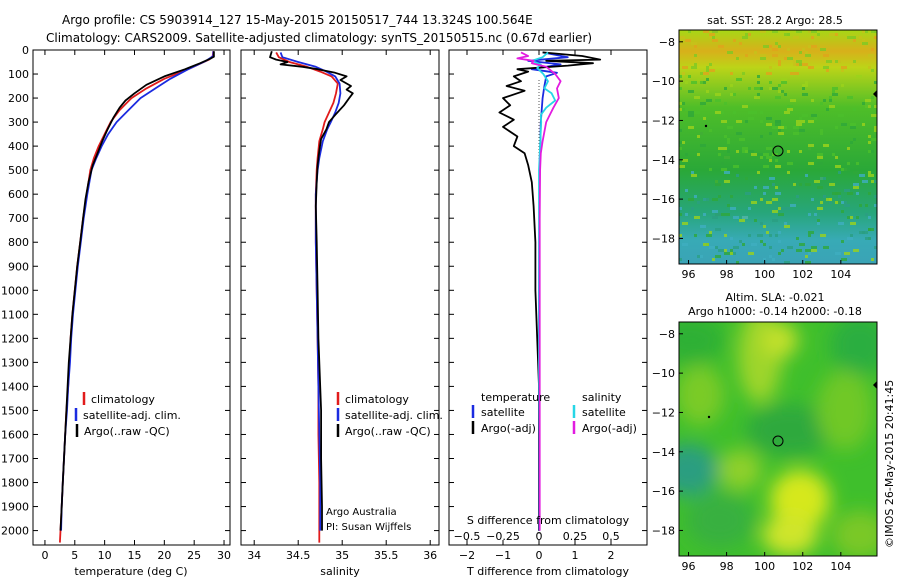 This screenshot has width=900, height=580. Describe the element at coordinates (15, 314) in the screenshot. I see `y-tick-label: 1100` at that location.